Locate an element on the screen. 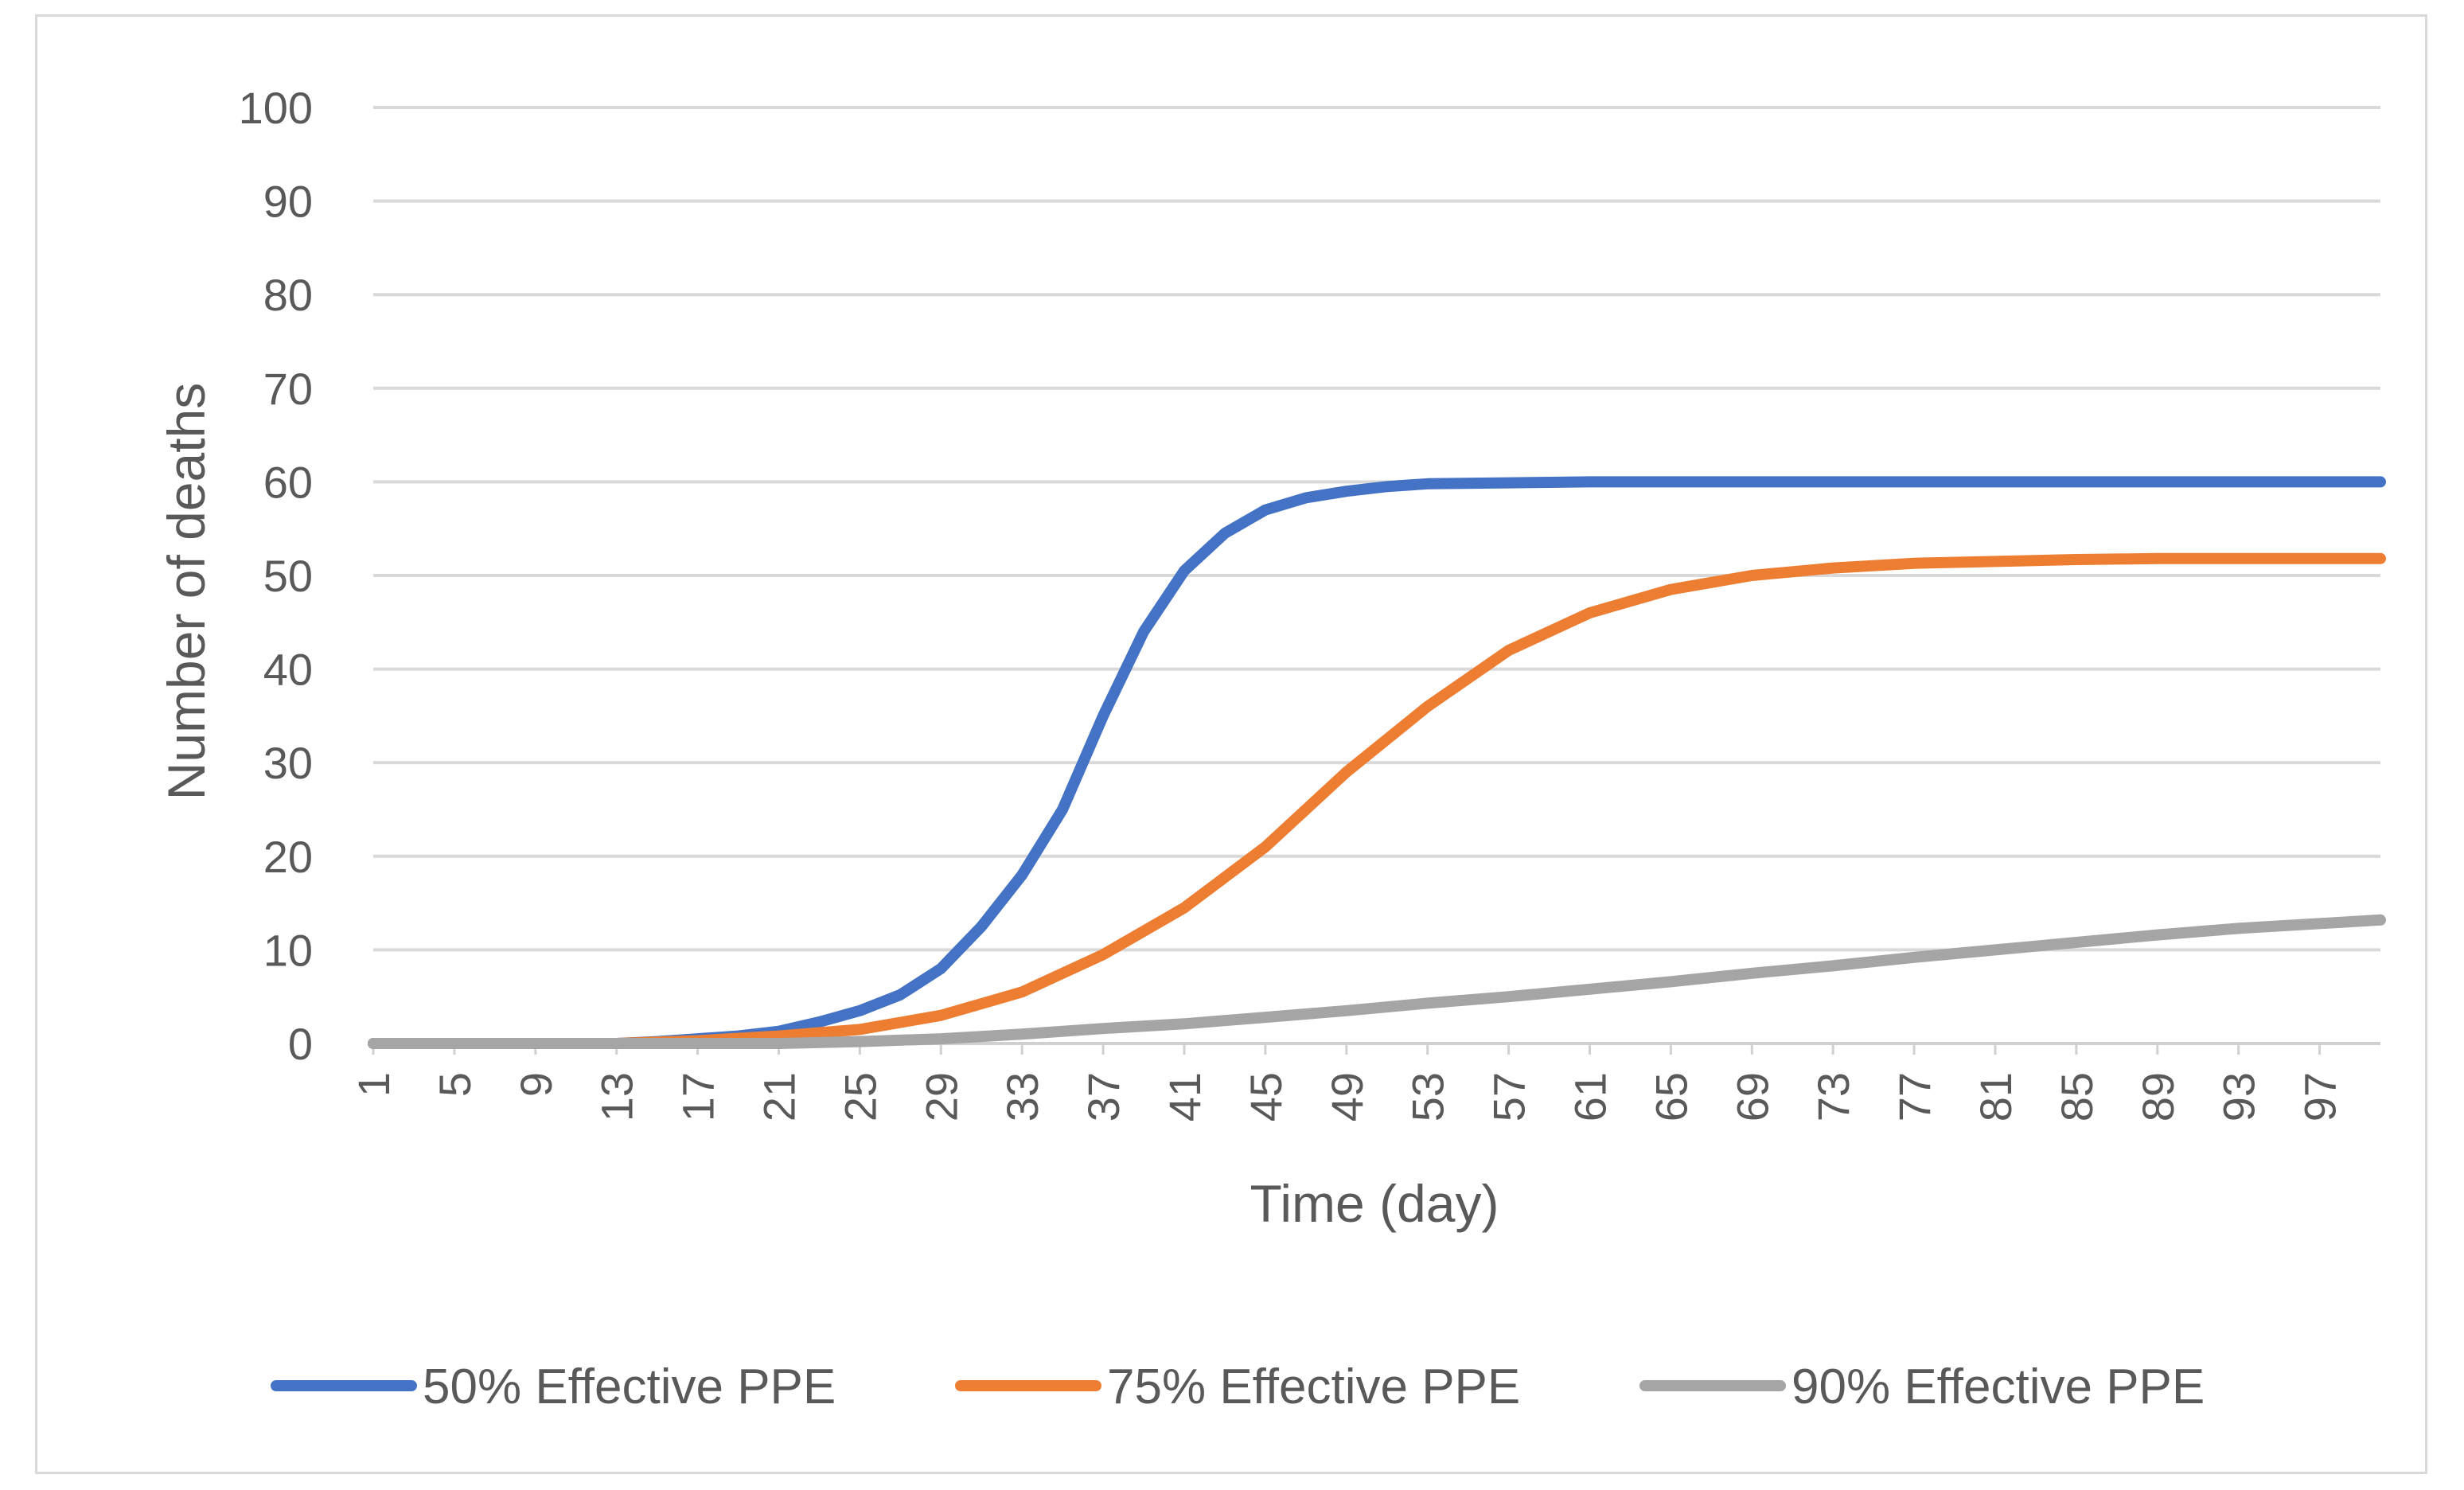 This screenshot has width=2464, height=1490. x-tick-label: 89 is located at coordinates (2158, 1096).